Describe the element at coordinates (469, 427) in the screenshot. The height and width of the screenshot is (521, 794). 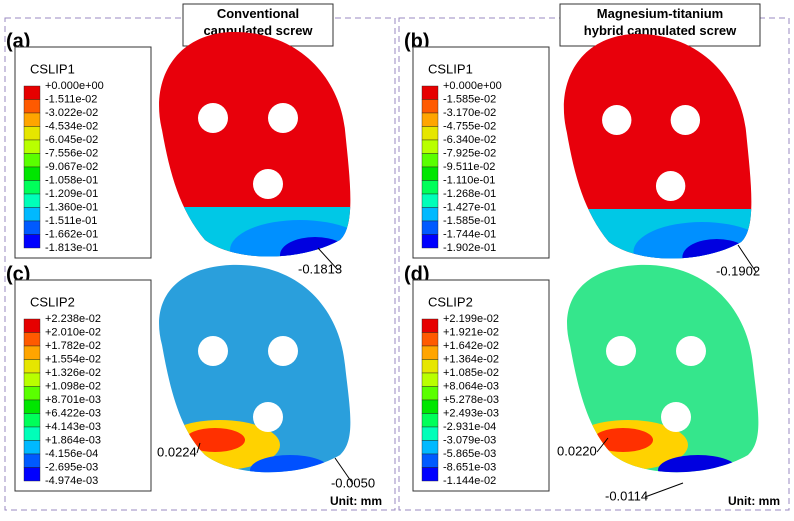
I see `legend-label: -2.931e-04` at that location.